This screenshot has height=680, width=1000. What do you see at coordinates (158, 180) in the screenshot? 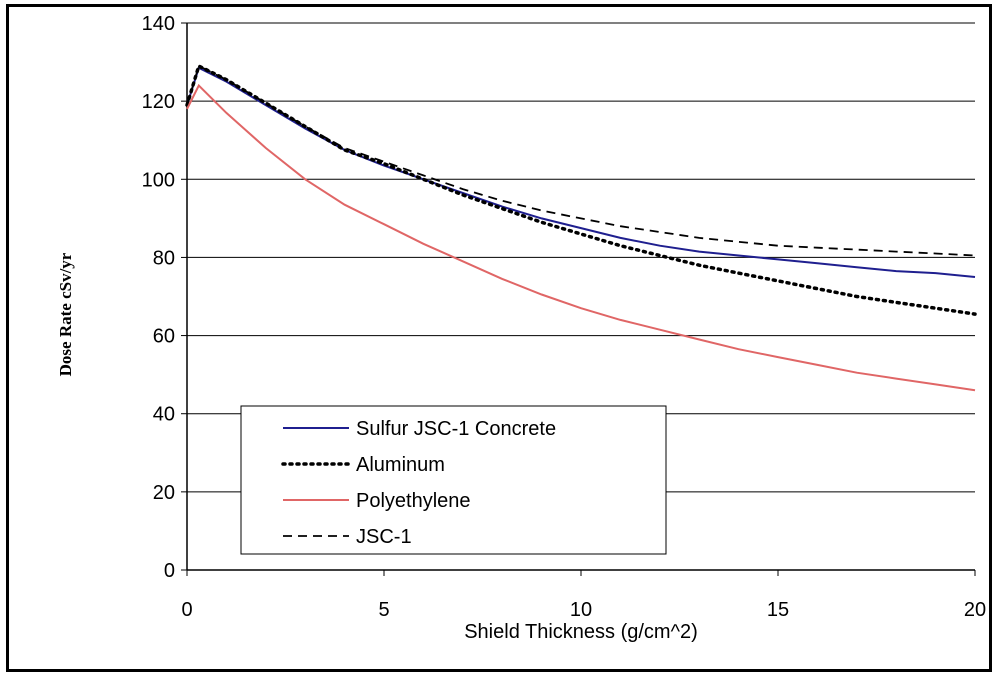
I see `y-tick-label: 100` at bounding box center [158, 180].